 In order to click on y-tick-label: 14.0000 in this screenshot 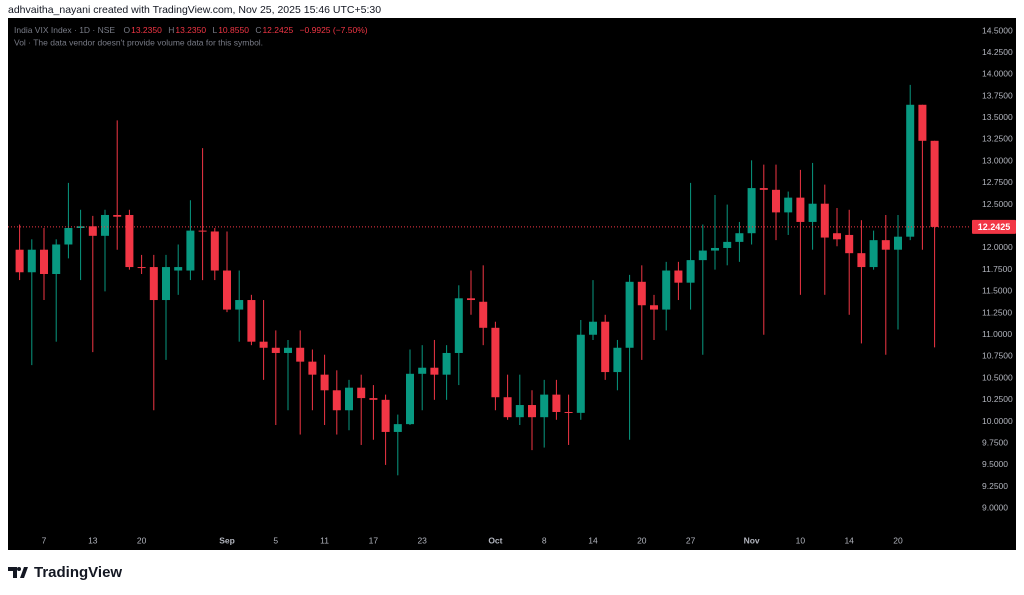, I will do `click(997, 74)`.